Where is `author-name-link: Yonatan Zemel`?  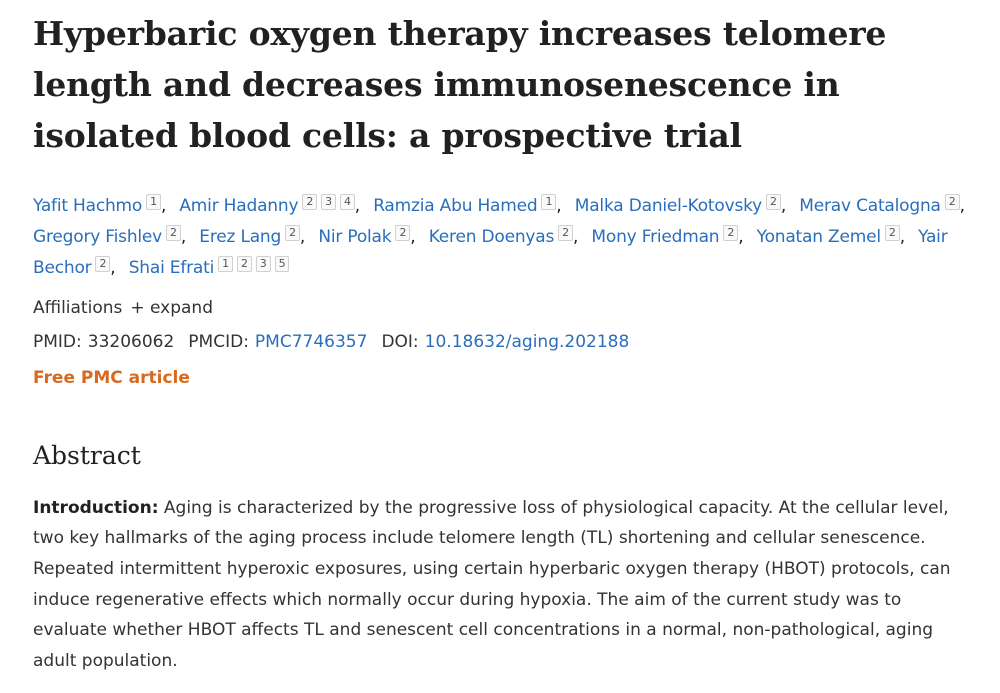 author-name-link: Yonatan Zemel is located at coordinates (818, 237).